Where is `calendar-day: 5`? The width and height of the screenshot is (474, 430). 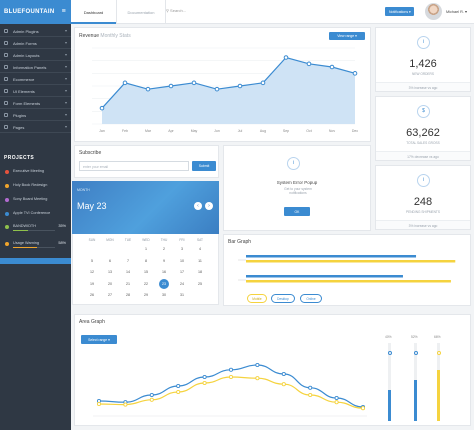 calendar-day: 5 is located at coordinates (92, 260).